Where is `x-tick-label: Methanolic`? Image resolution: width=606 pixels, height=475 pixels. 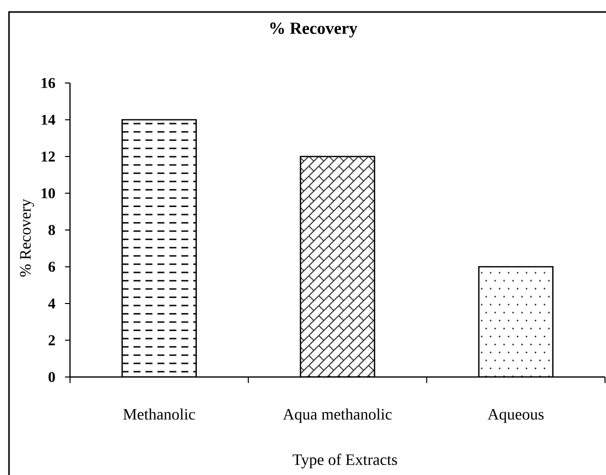
x-tick-label: Methanolic is located at coordinates (159, 414).